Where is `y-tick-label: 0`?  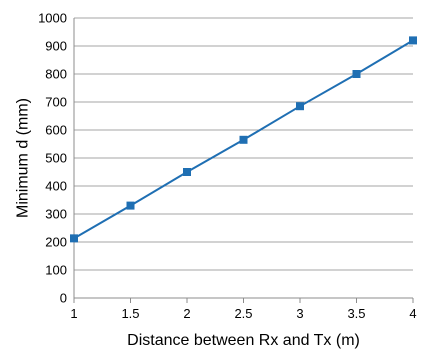
y-tick-label: 0 is located at coordinates (63, 298).